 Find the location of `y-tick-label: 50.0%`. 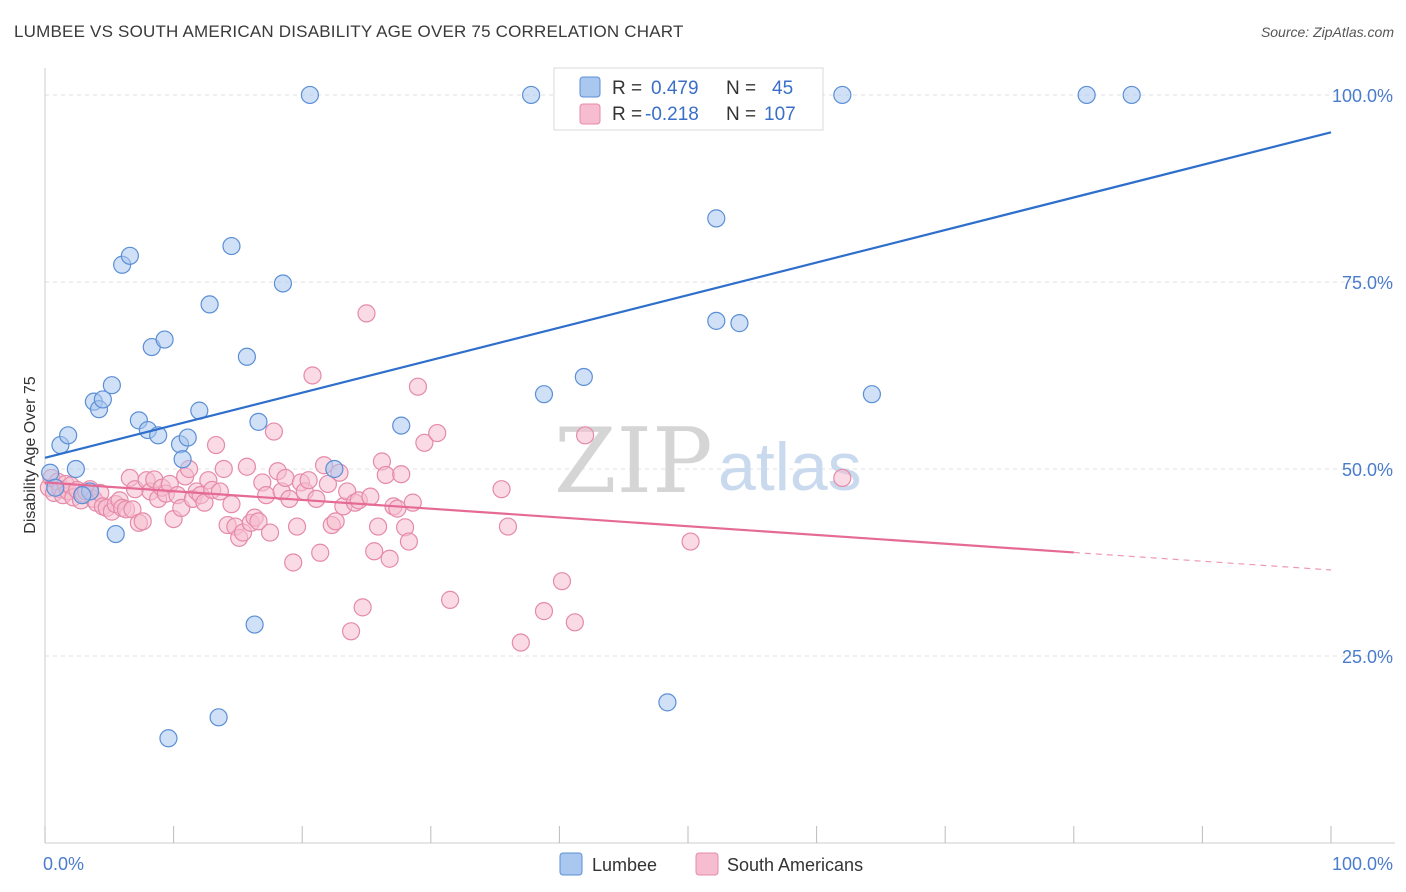

y-tick-label: 50.0% is located at coordinates (1367, 470).